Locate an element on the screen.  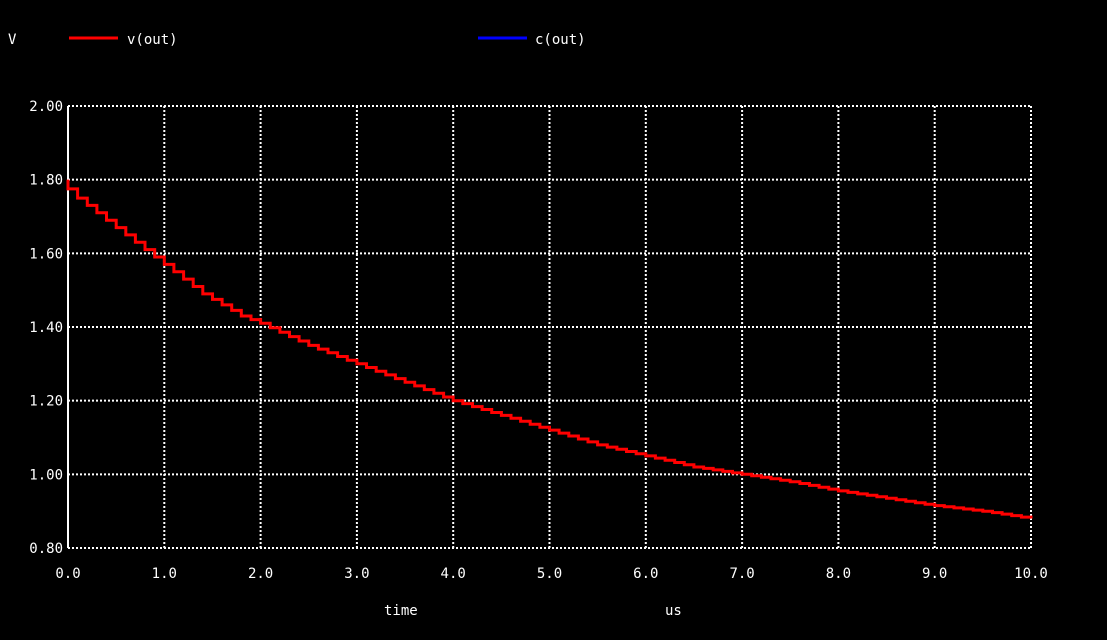
y-tick-label: 2.00 is located at coordinates (46, 107).